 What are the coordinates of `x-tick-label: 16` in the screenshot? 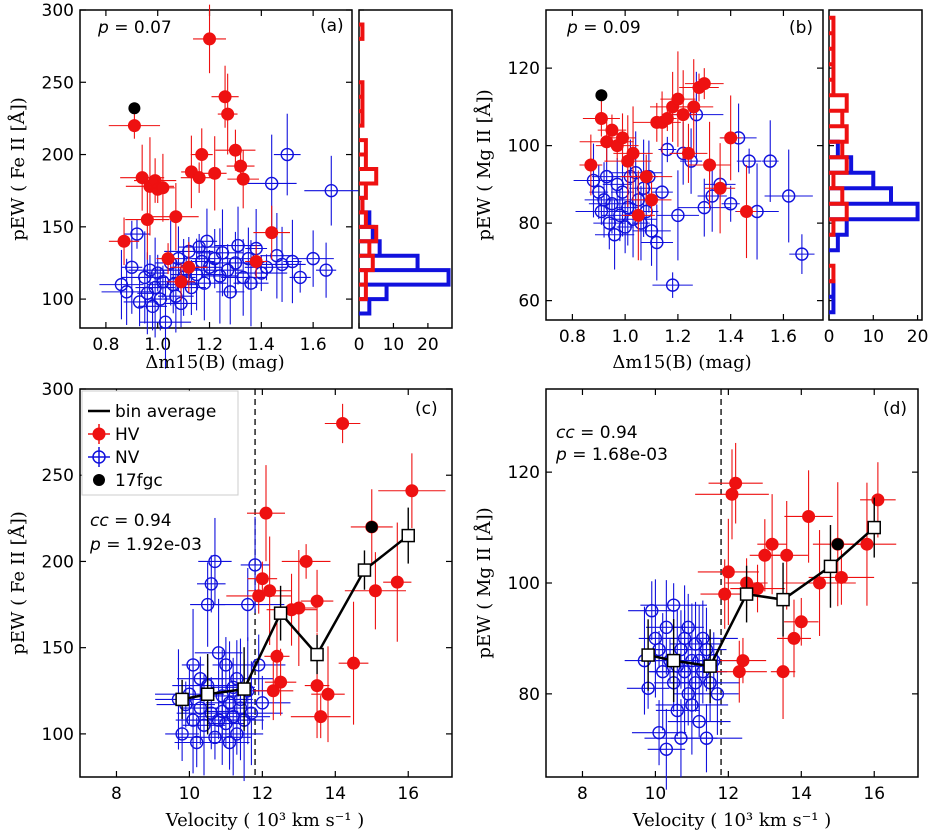 It's located at (408, 794).